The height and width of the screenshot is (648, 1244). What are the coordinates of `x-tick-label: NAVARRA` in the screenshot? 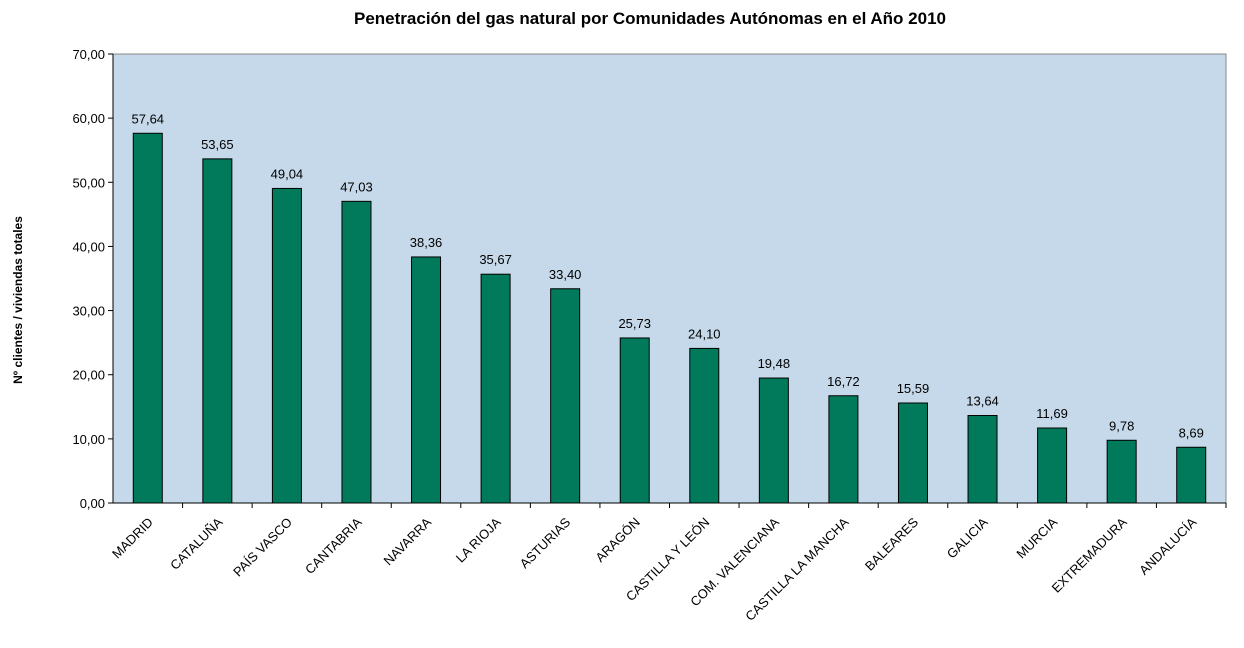 It's located at (407, 541).